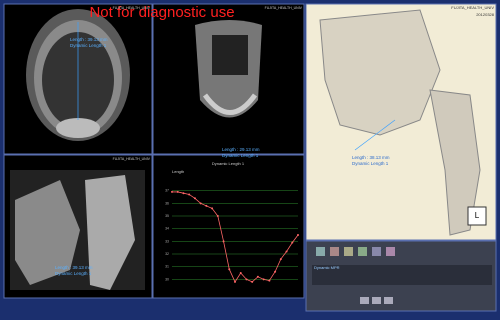 Image resolution: width=500 pixels, height=320 pixels. I want to click on date: 20120328, so click(485, 14).